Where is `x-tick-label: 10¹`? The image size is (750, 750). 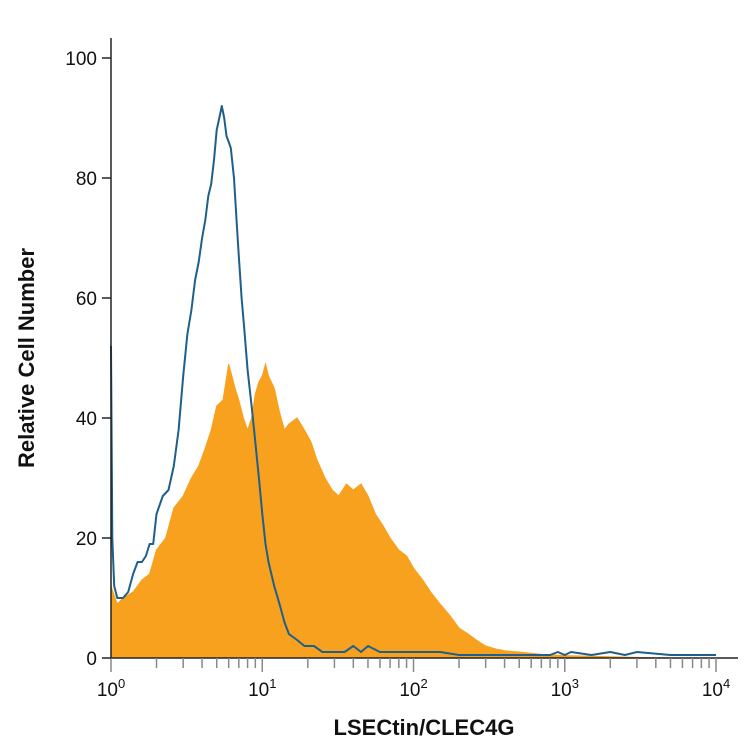 x-tick-label: 10¹ is located at coordinates (262, 688).